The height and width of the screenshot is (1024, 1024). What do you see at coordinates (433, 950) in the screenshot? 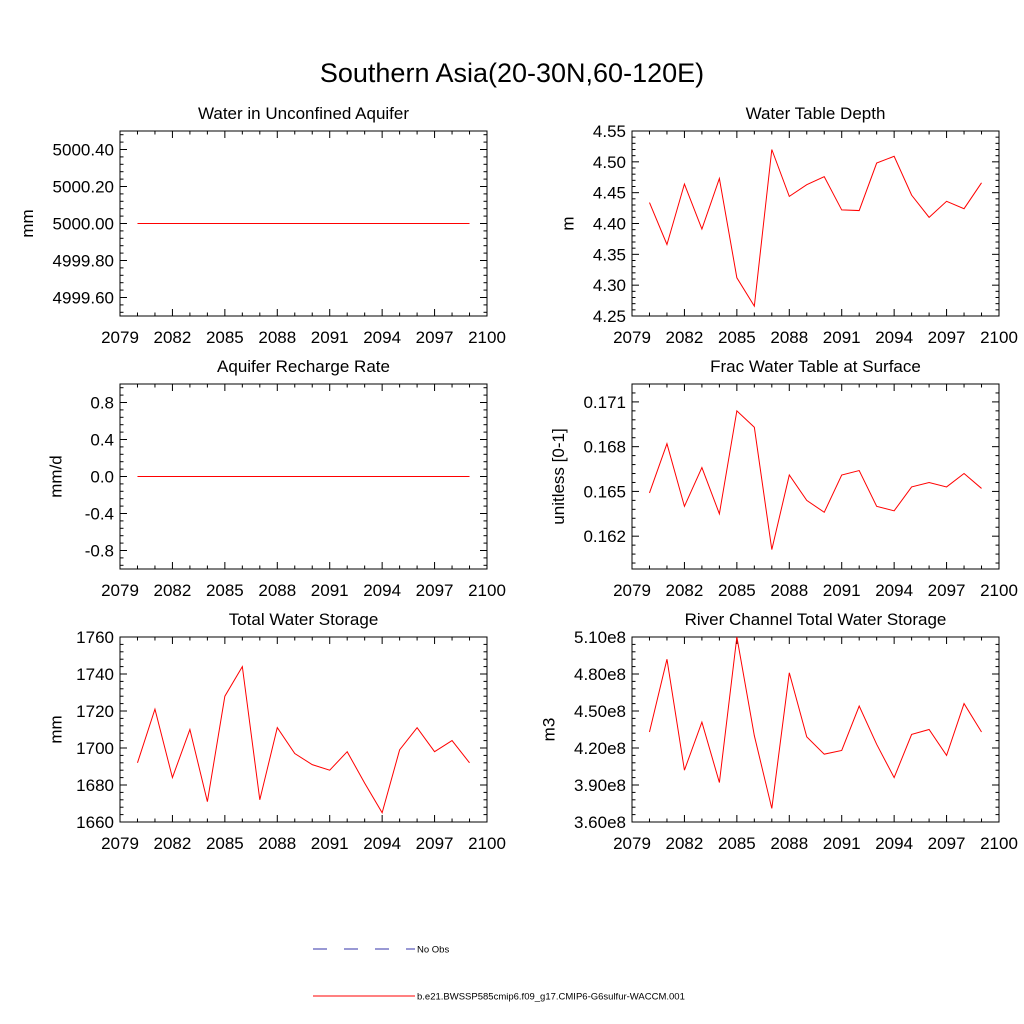
I see `legend-obs-label: No Obs` at bounding box center [433, 950].